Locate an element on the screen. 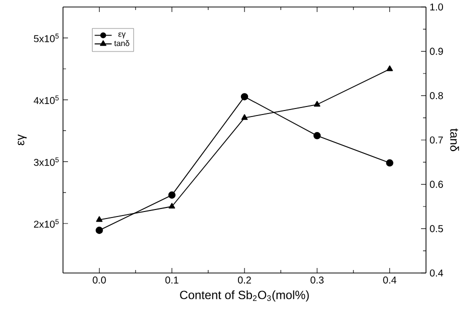 This screenshot has width=474, height=323. y2-tick-label: 0.7 is located at coordinates (436, 140).